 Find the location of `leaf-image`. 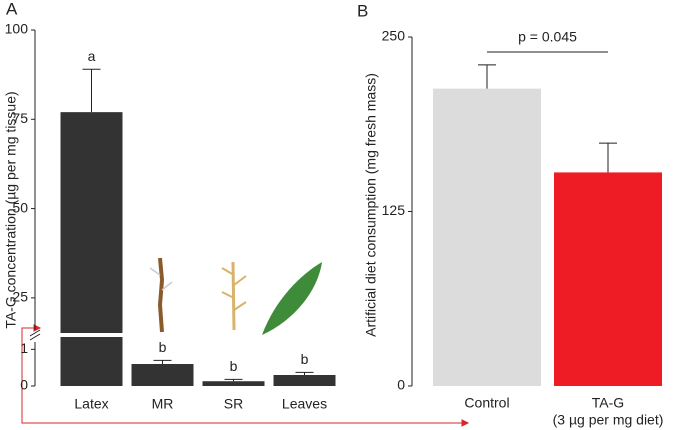

leaf-image is located at coordinates (292, 298).